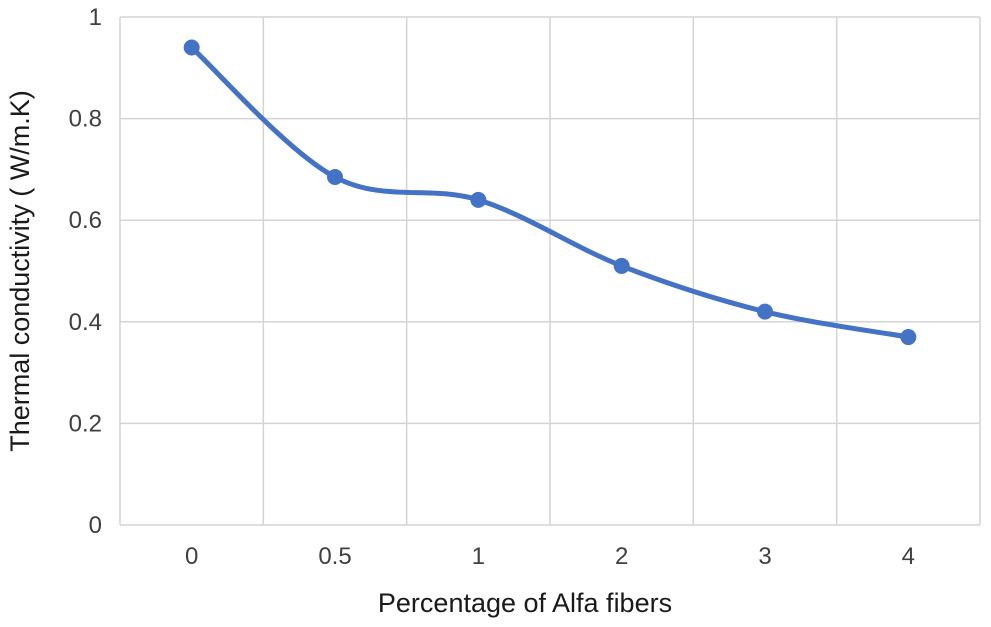 The height and width of the screenshot is (627, 991). I want to click on y-tick-label: 0.6, so click(85, 220).